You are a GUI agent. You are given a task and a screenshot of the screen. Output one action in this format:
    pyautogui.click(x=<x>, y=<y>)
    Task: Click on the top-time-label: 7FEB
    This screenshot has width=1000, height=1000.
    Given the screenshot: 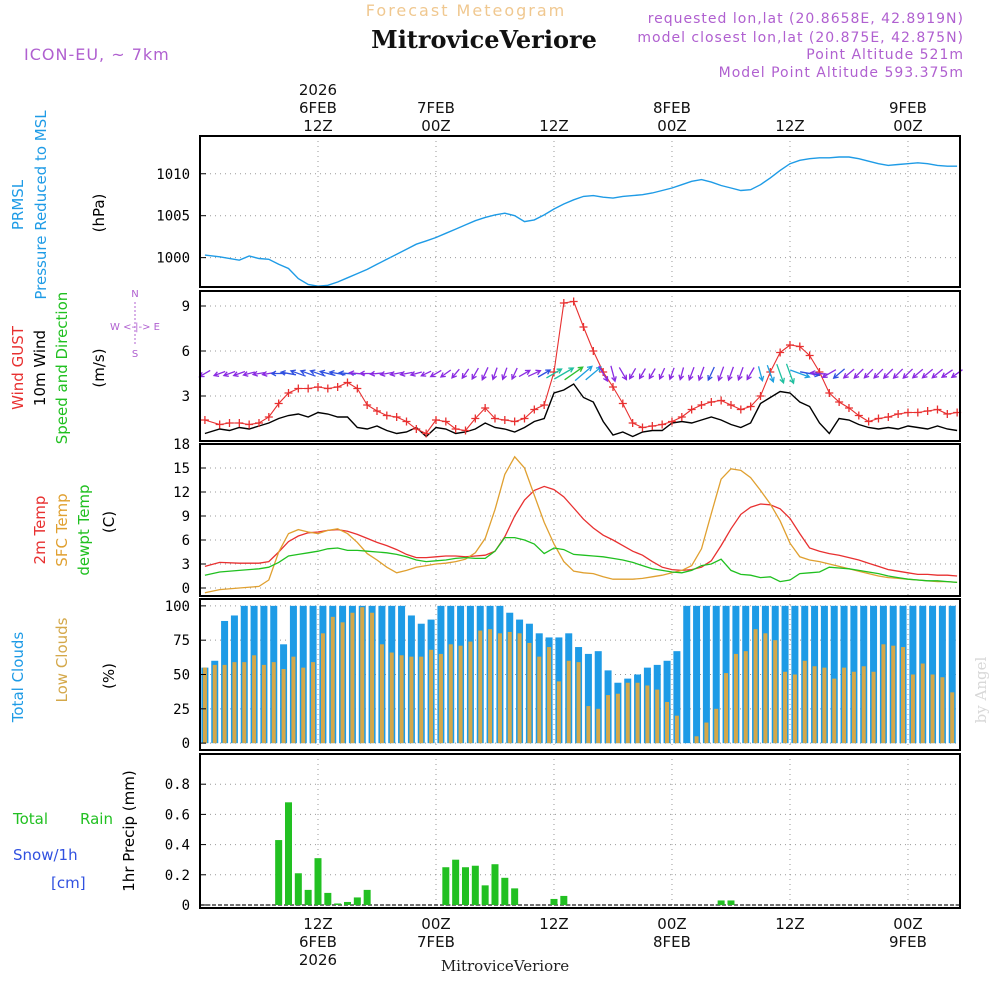 What is the action you would take?
    pyautogui.click(x=436, y=108)
    